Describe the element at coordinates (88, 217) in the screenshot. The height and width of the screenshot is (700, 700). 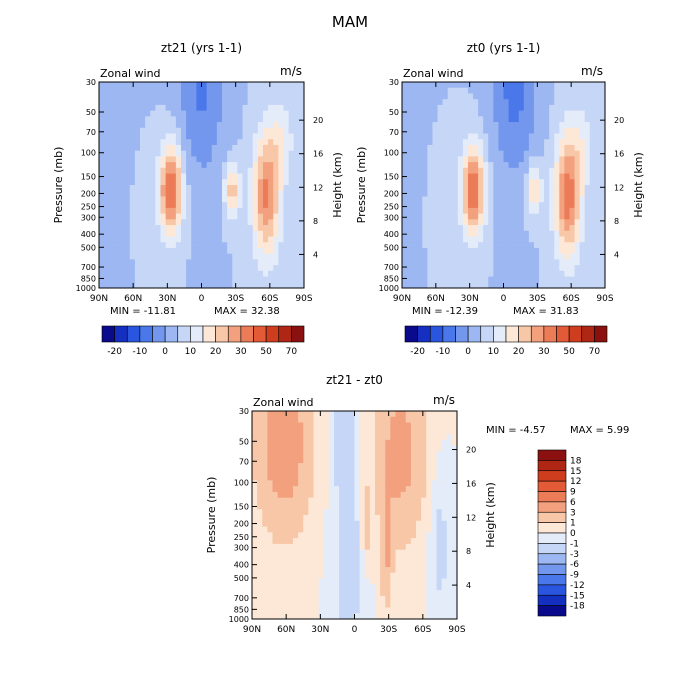
I see `y-tick-label: 300` at that location.